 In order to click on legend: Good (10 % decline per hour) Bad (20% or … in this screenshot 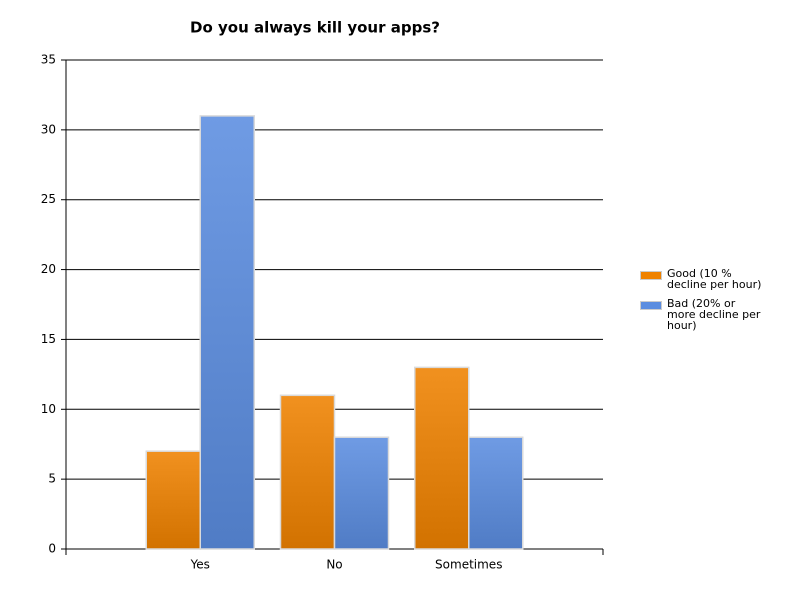, I will do `click(702, 303)`.